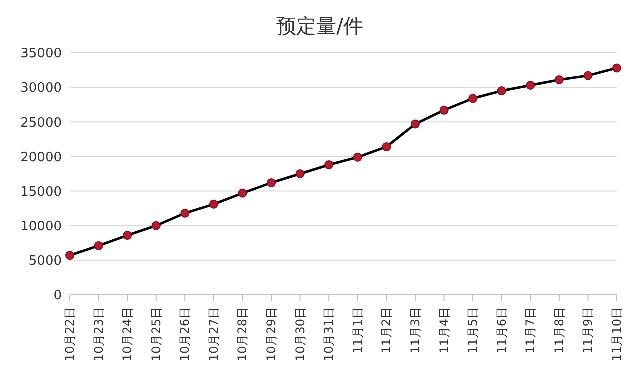  I want to click on x-tick-label: 10月23日, so click(99, 334).